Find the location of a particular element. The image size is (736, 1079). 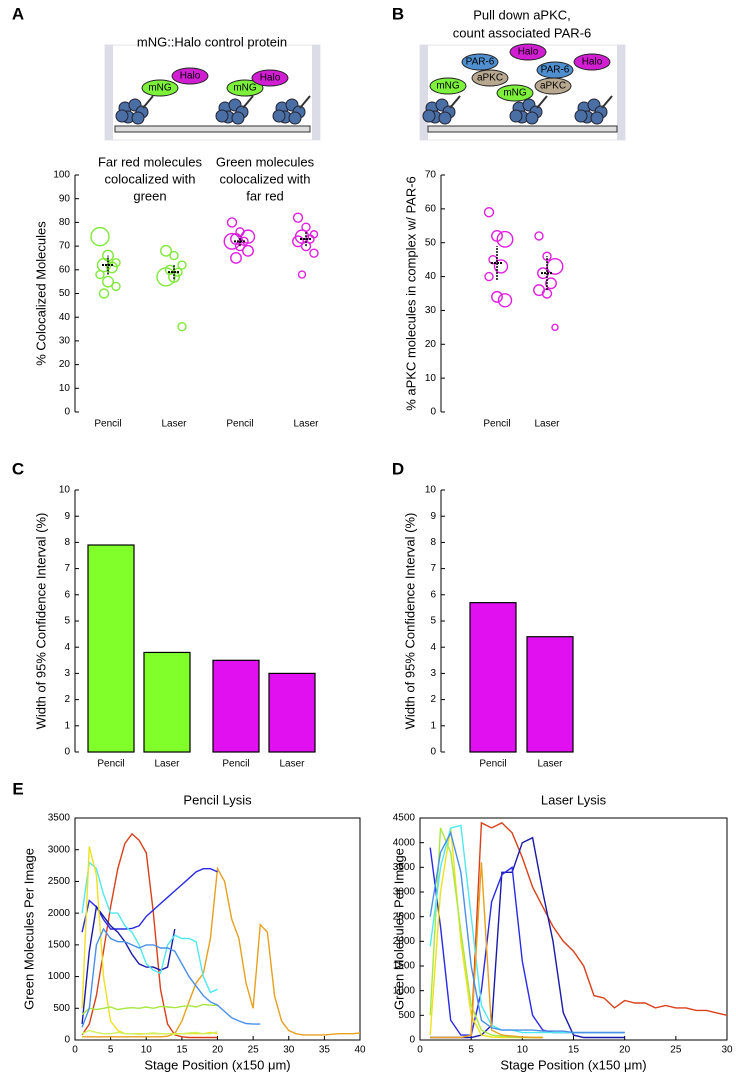

y-tick-label: 8 is located at coordinates (67, 542).